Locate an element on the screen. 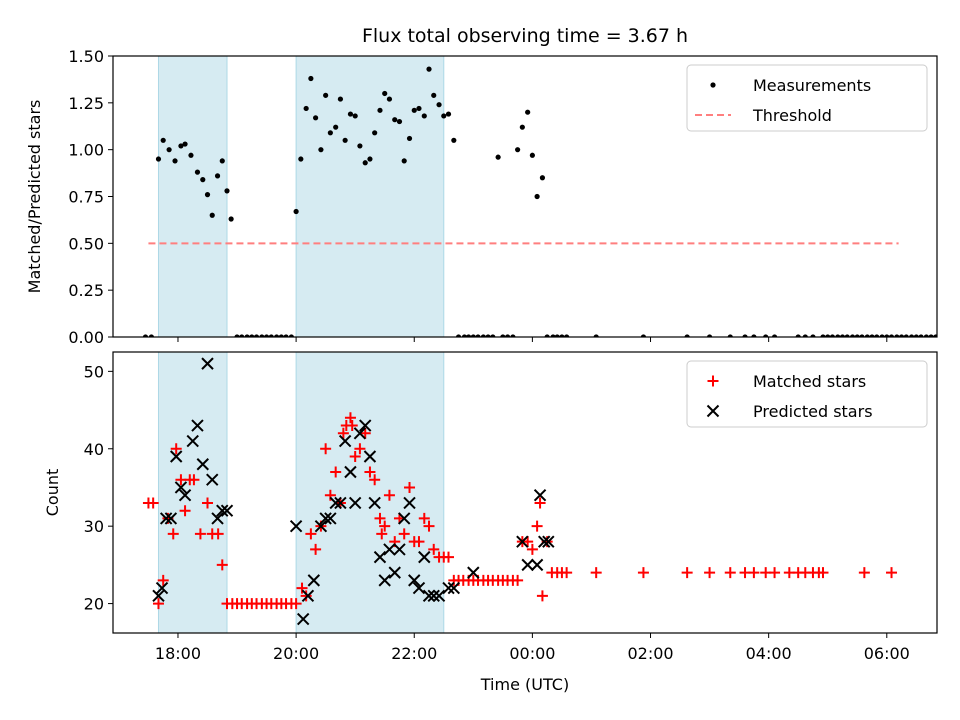  legend-label: Matched stars is located at coordinates (809, 381).